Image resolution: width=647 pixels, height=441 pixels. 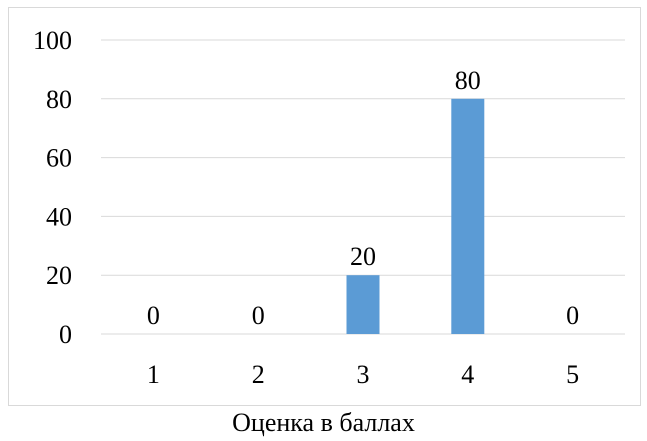 I want to click on y-tick-label: 0, so click(x=65, y=334).